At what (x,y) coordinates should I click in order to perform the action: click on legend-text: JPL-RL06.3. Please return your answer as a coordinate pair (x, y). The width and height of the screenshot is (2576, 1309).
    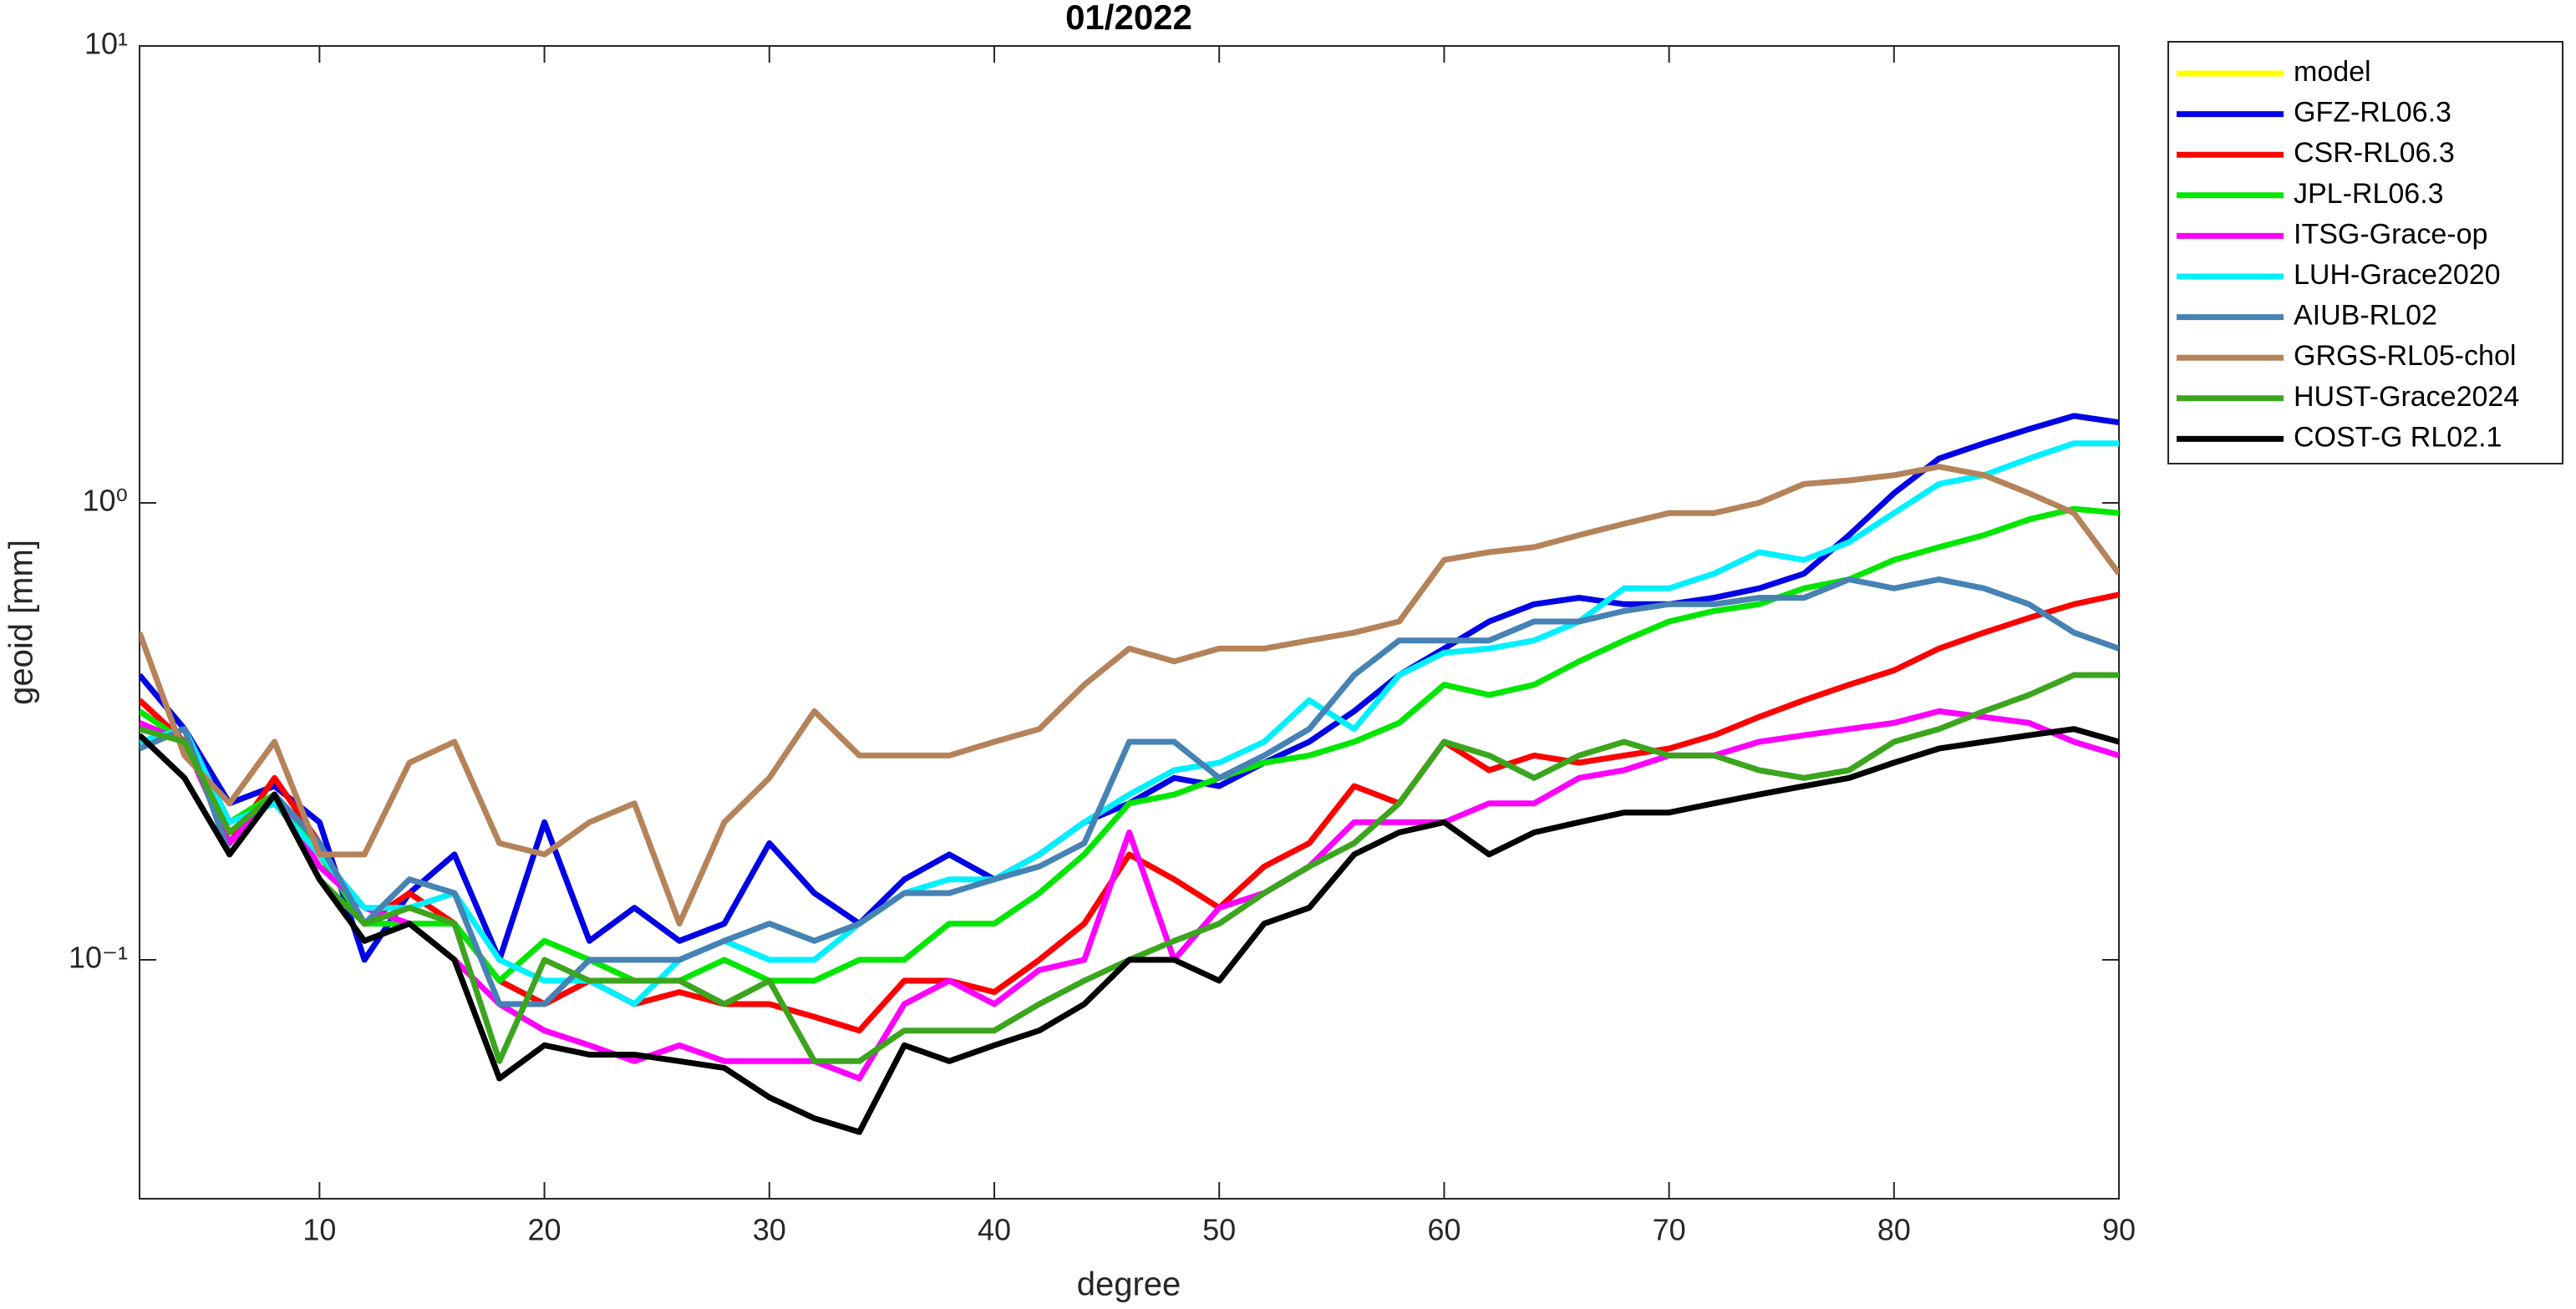
    Looking at the image, I should click on (2369, 194).